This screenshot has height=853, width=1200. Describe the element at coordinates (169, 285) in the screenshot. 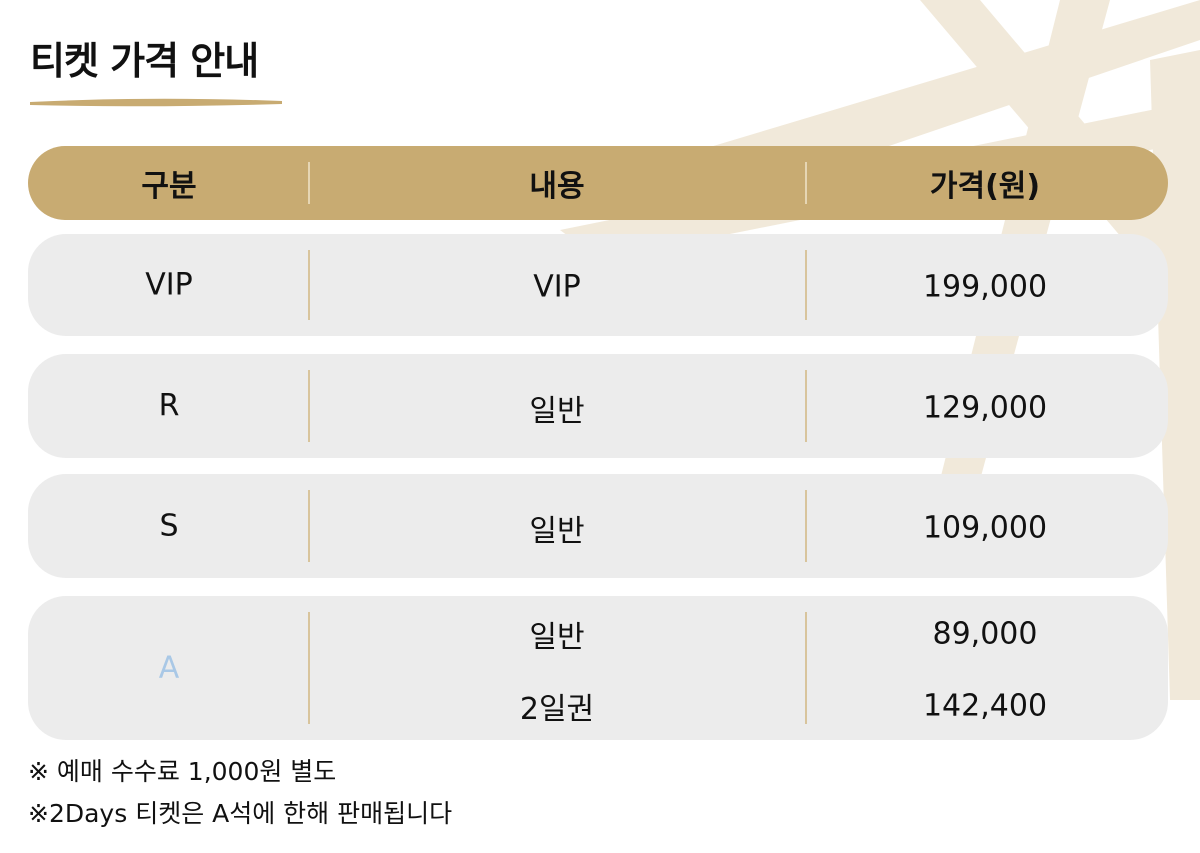

I see `grade-cell: VIP` at that location.